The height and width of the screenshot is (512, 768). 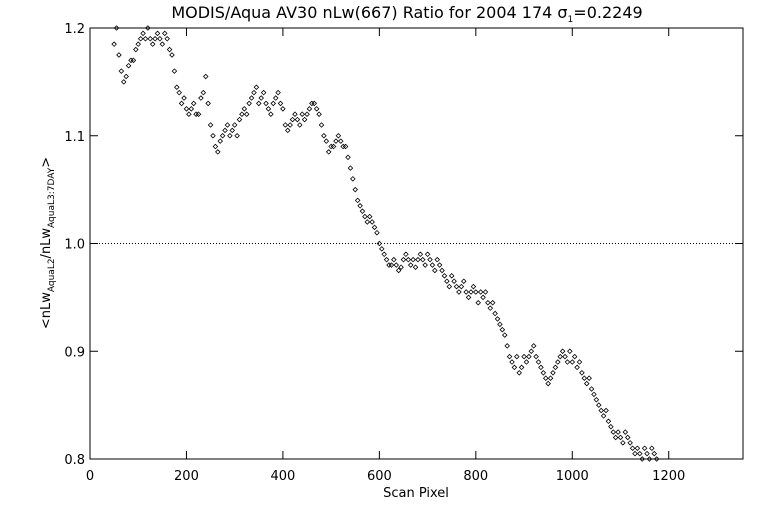 I want to click on y-tick-label: 1.2, so click(x=74, y=29).